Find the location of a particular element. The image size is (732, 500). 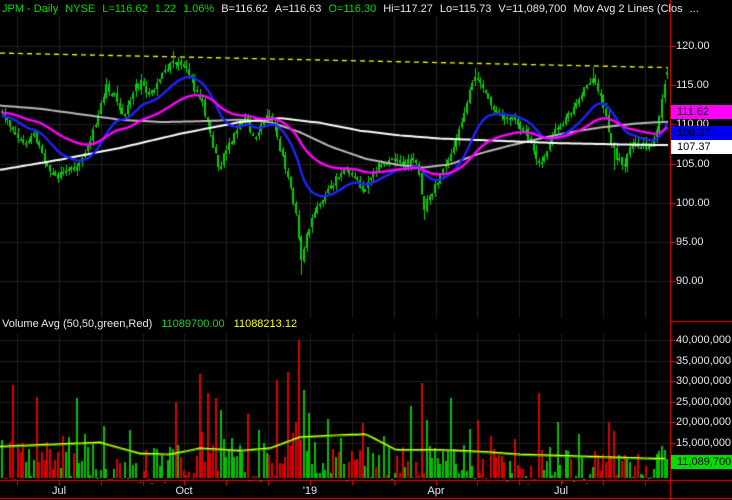

volume-axis-label: 30,000,000 is located at coordinates (704, 381).